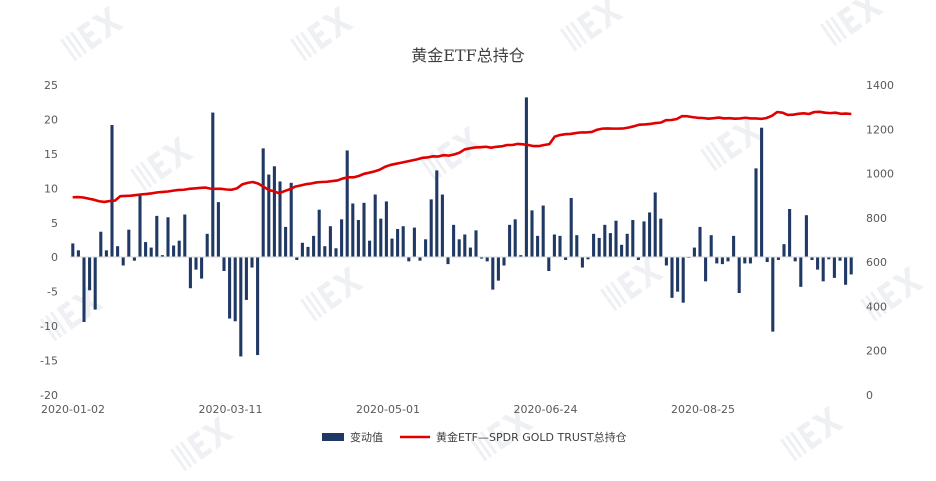  Describe the element at coordinates (880, 174) in the screenshot. I see `right-axis-tick-label: 1000` at that location.